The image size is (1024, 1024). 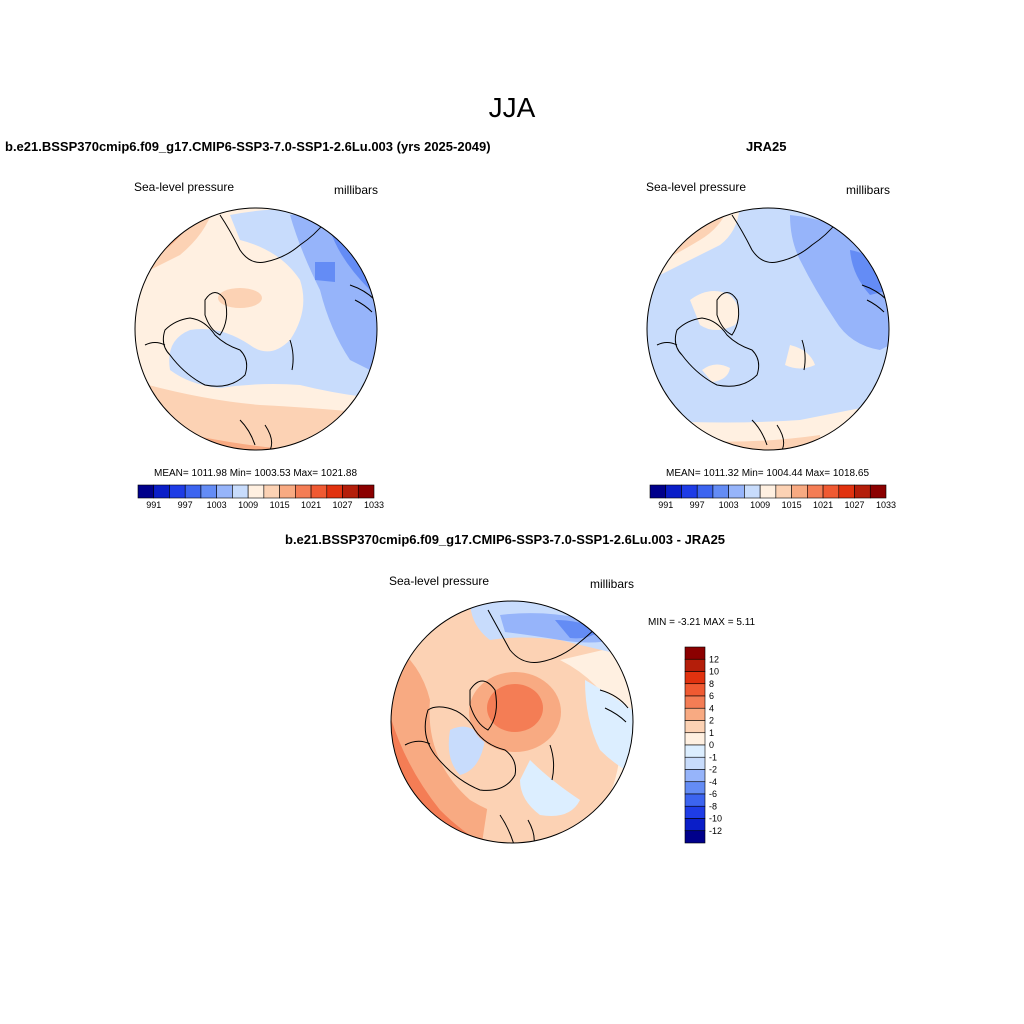 I want to click on model-colorbar-tick-label: 1003, so click(x=217, y=505).